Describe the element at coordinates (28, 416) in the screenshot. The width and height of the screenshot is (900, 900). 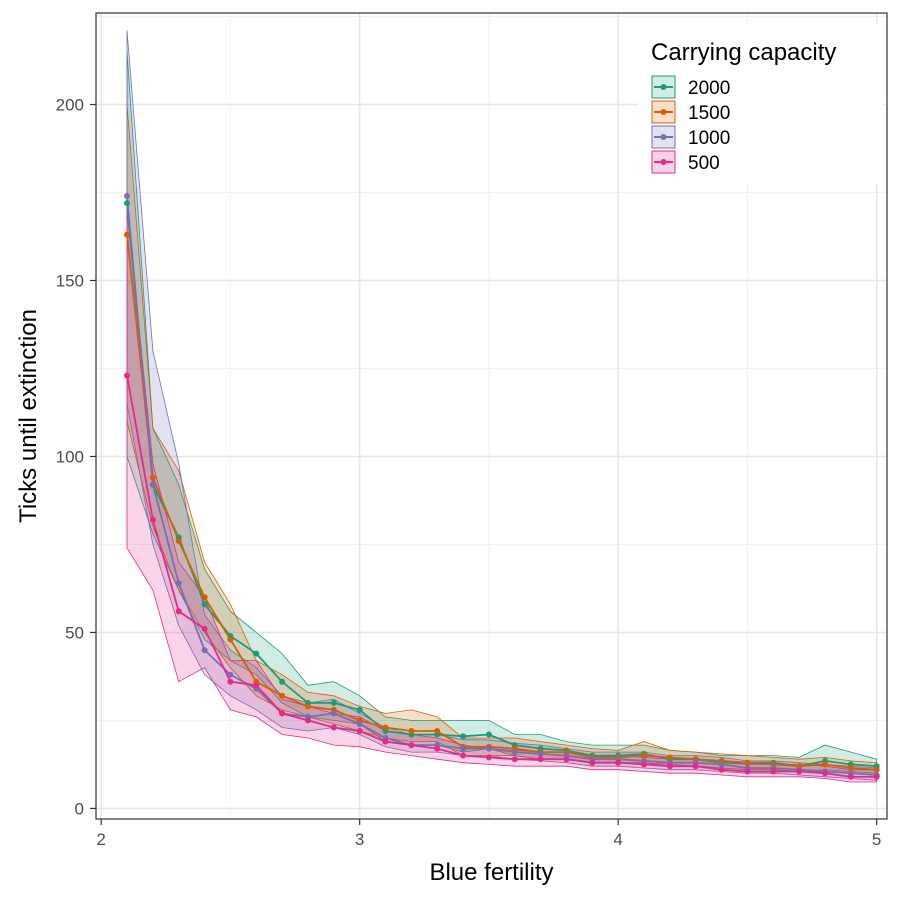
I see `y-axis-title: Ticks until extinction` at that location.